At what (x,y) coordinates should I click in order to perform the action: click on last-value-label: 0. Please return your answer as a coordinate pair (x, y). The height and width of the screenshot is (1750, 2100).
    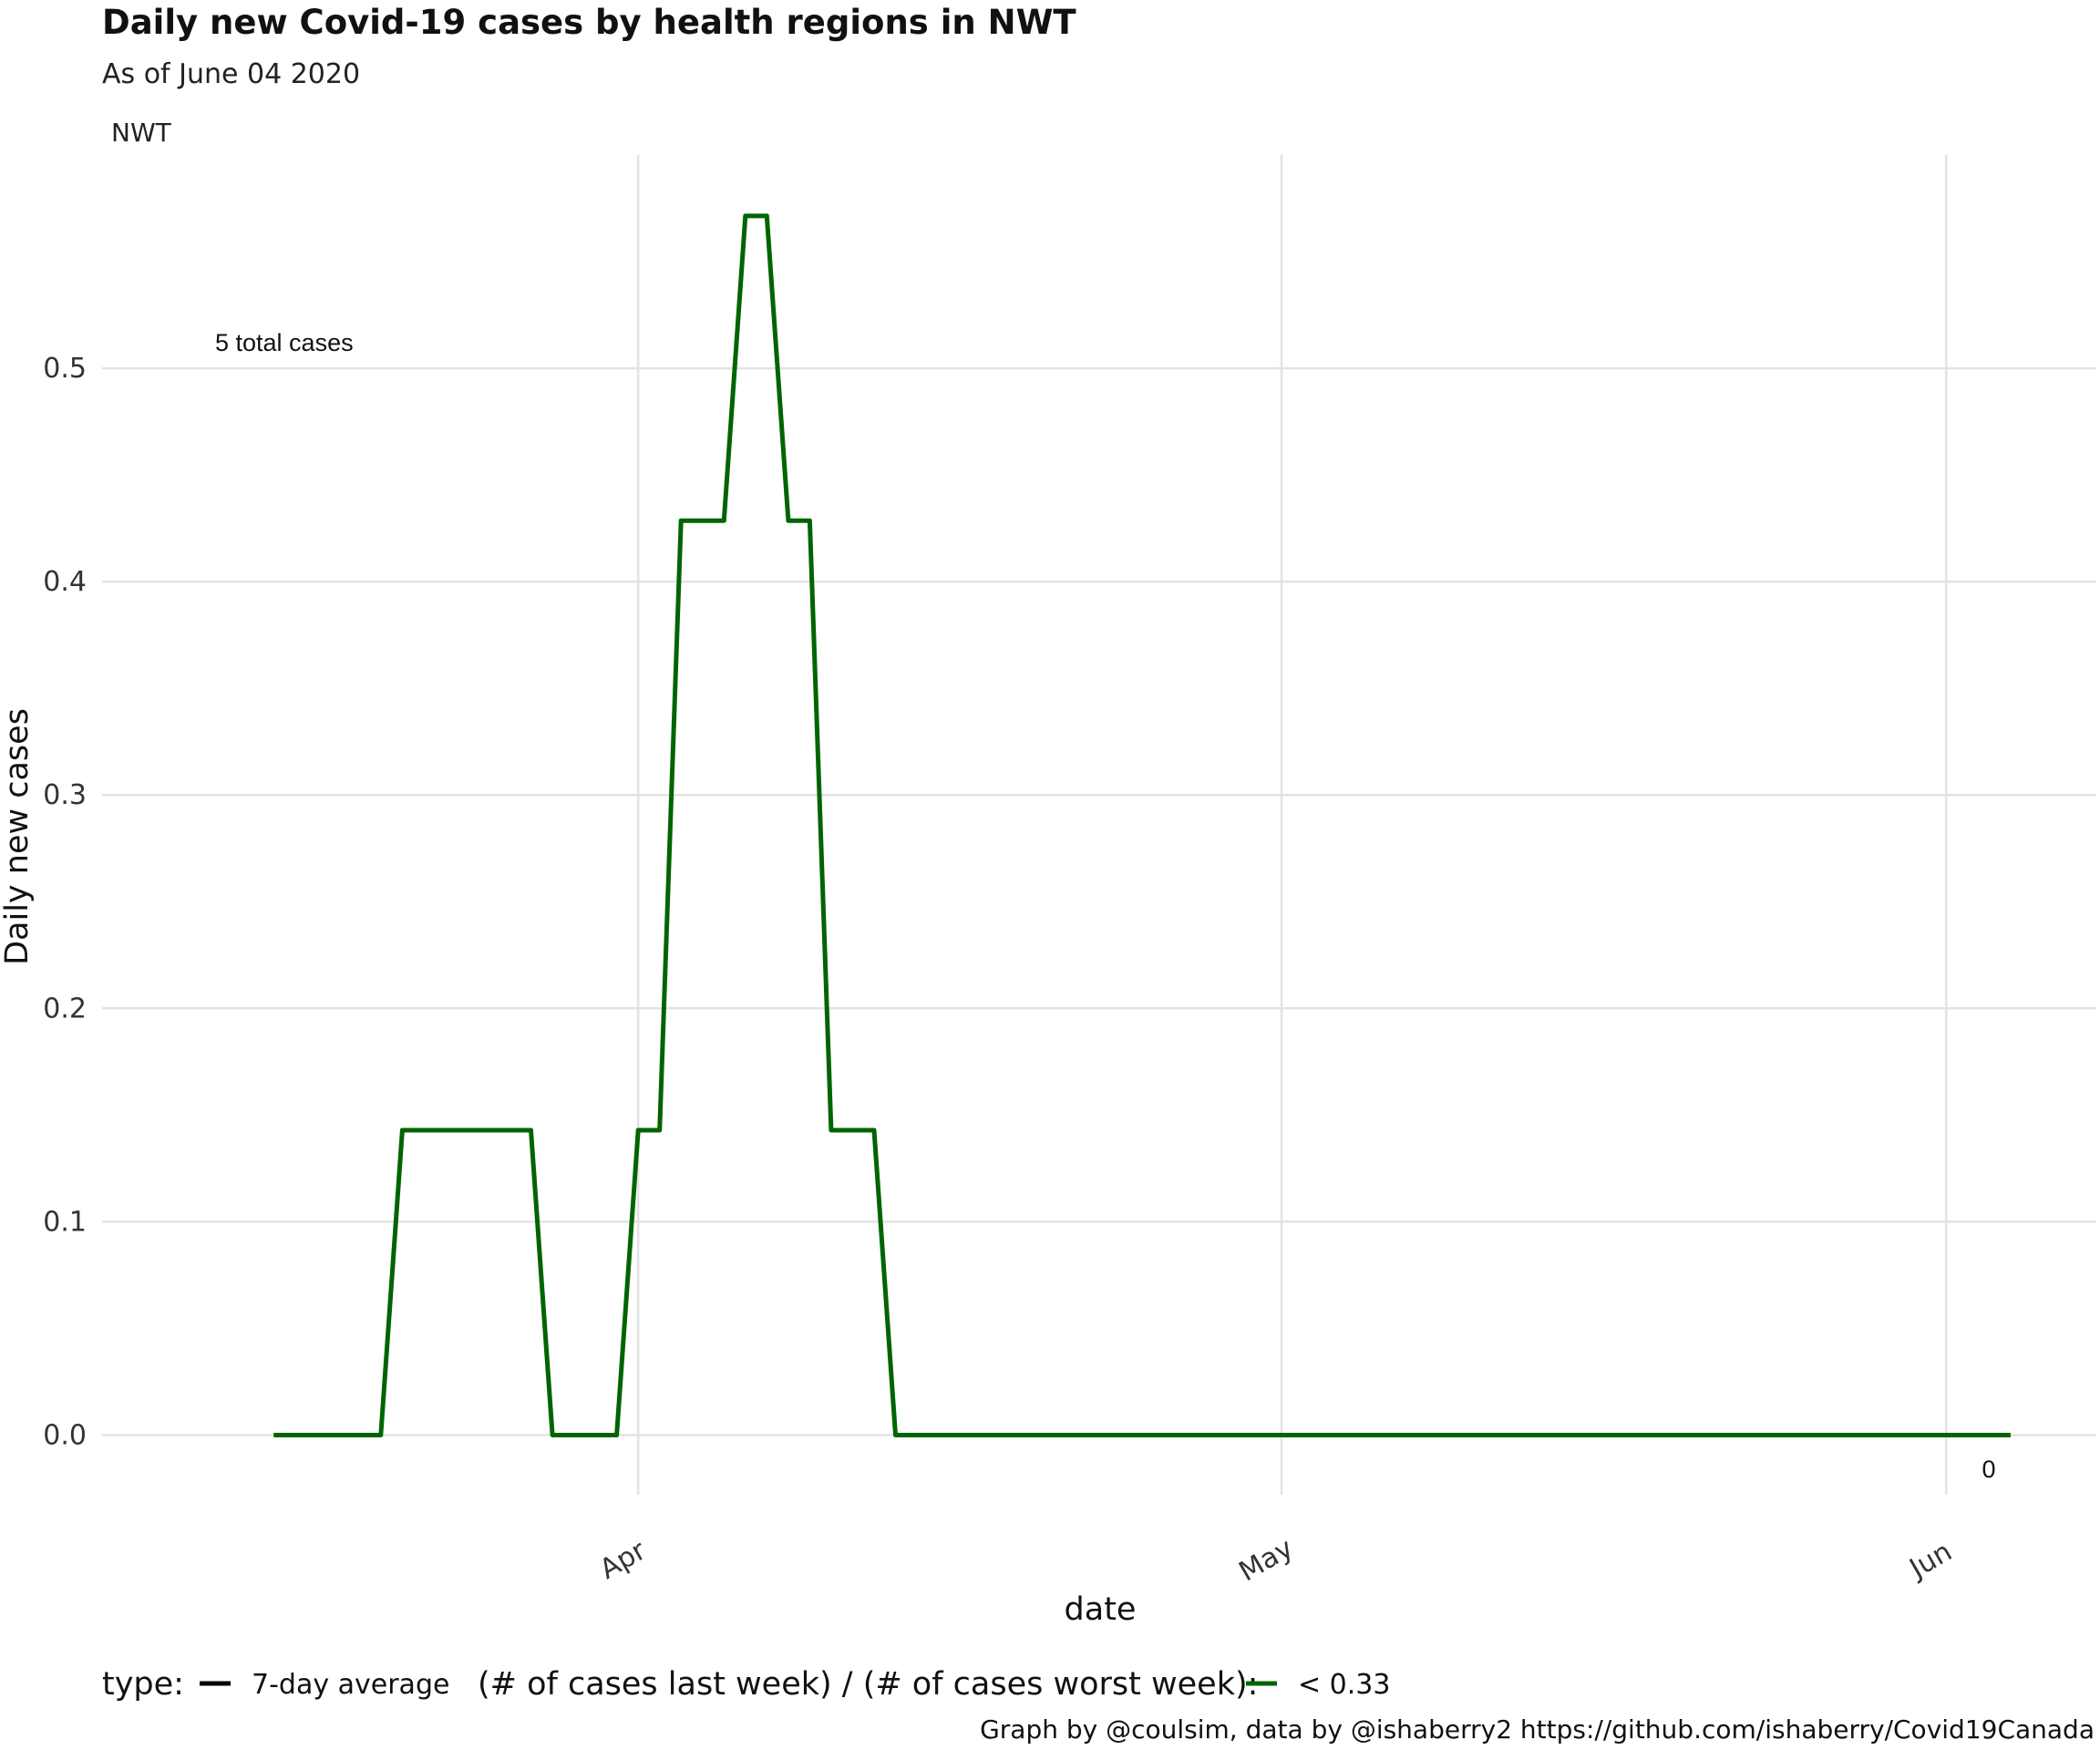
    Looking at the image, I should click on (1988, 1470).